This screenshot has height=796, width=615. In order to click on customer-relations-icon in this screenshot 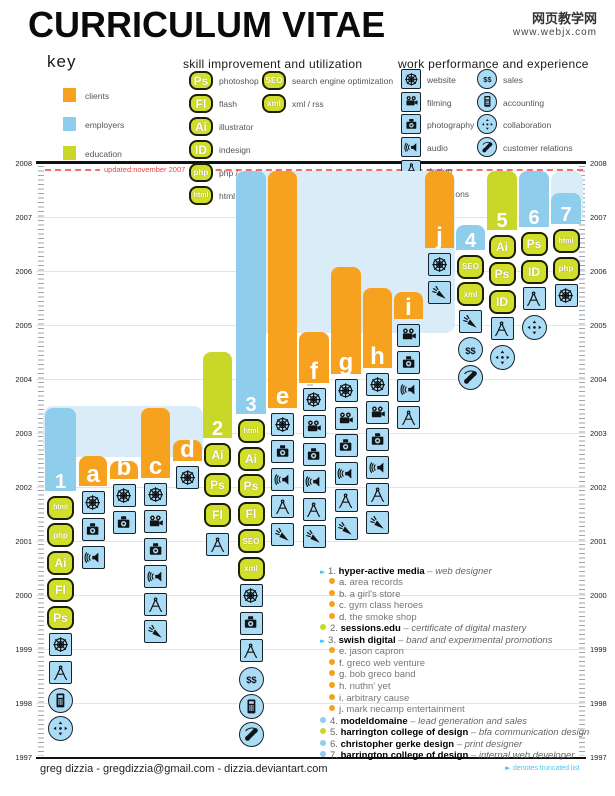, I will do `click(487, 147)`.